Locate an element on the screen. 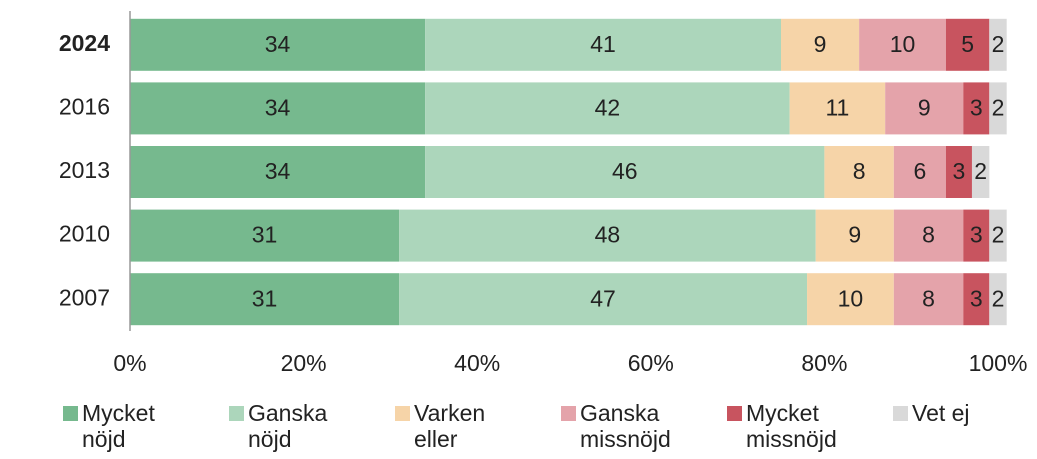 The width and height of the screenshot is (1037, 459). data-label: 42 is located at coordinates (608, 107).